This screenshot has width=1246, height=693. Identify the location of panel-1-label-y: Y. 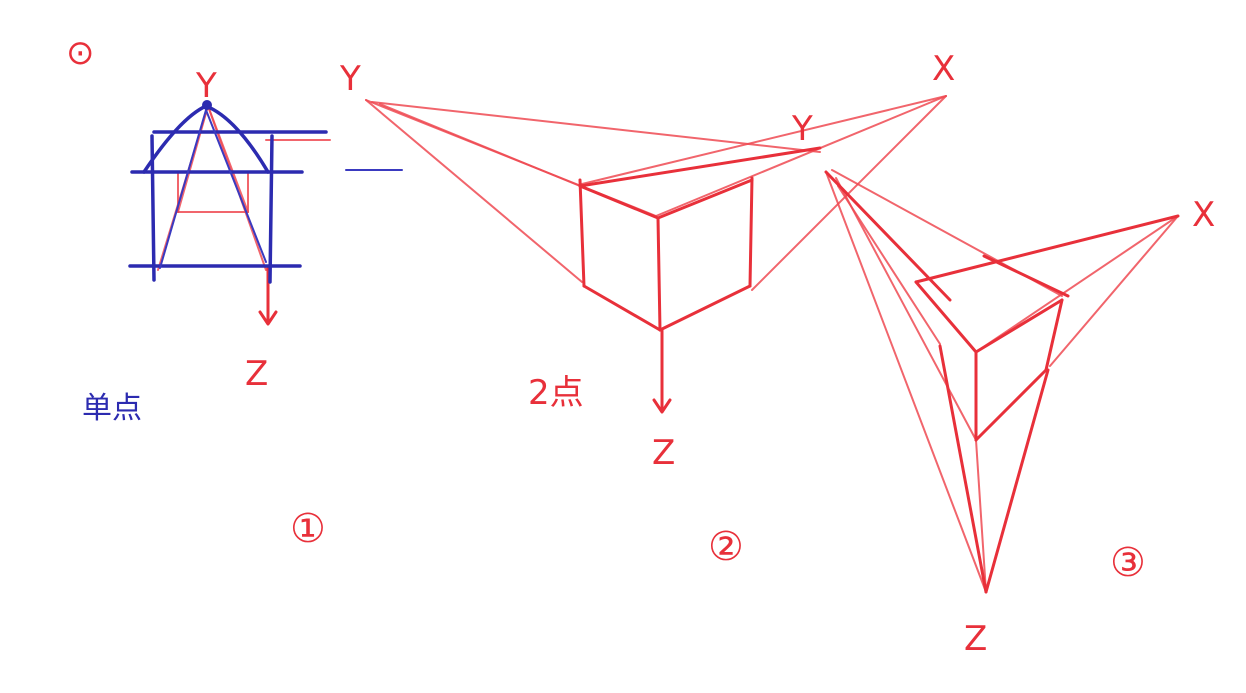
(206, 86).